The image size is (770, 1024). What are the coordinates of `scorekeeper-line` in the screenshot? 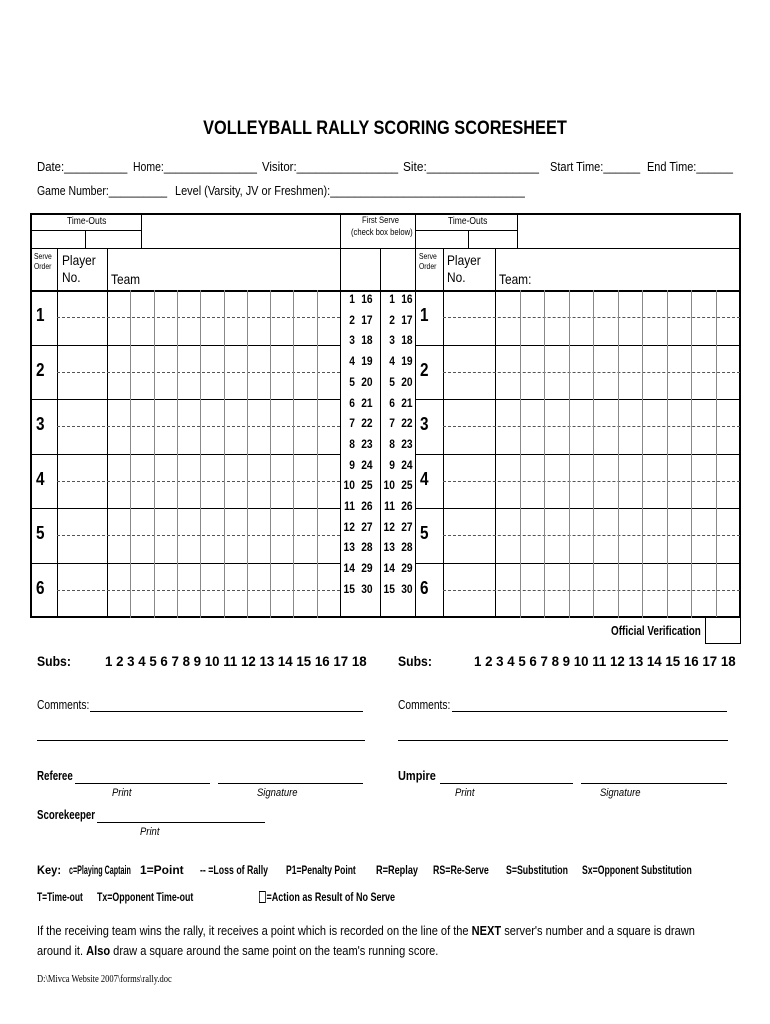 It's located at (181, 822).